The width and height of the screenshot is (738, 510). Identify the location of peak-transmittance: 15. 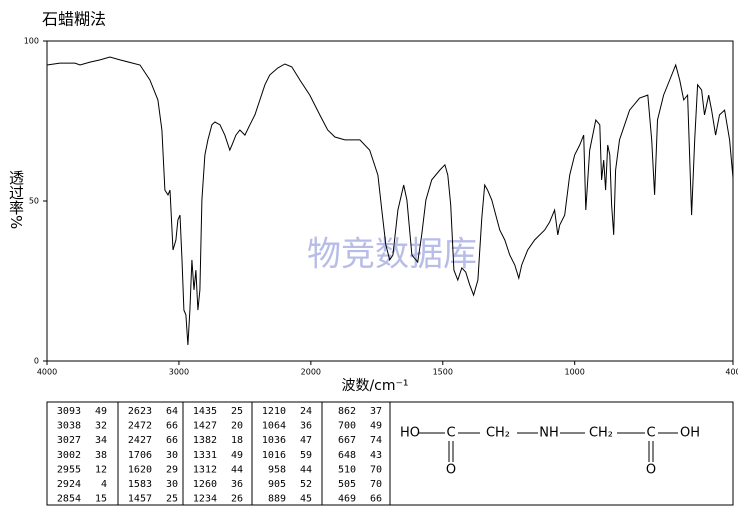
(101, 499).